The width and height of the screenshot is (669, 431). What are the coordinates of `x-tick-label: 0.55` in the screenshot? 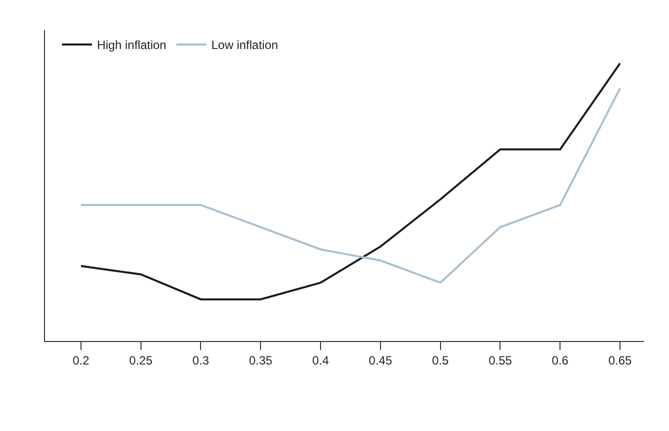 It's located at (500, 360).